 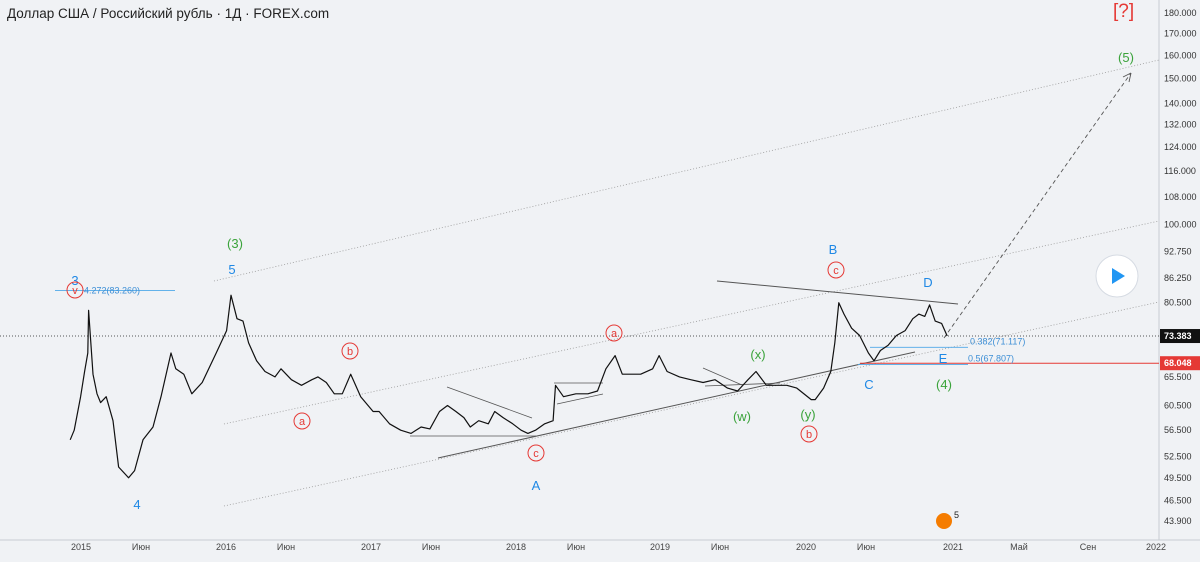 What do you see at coordinates (81, 547) in the screenshot?
I see `x-tick-label: 2015` at bounding box center [81, 547].